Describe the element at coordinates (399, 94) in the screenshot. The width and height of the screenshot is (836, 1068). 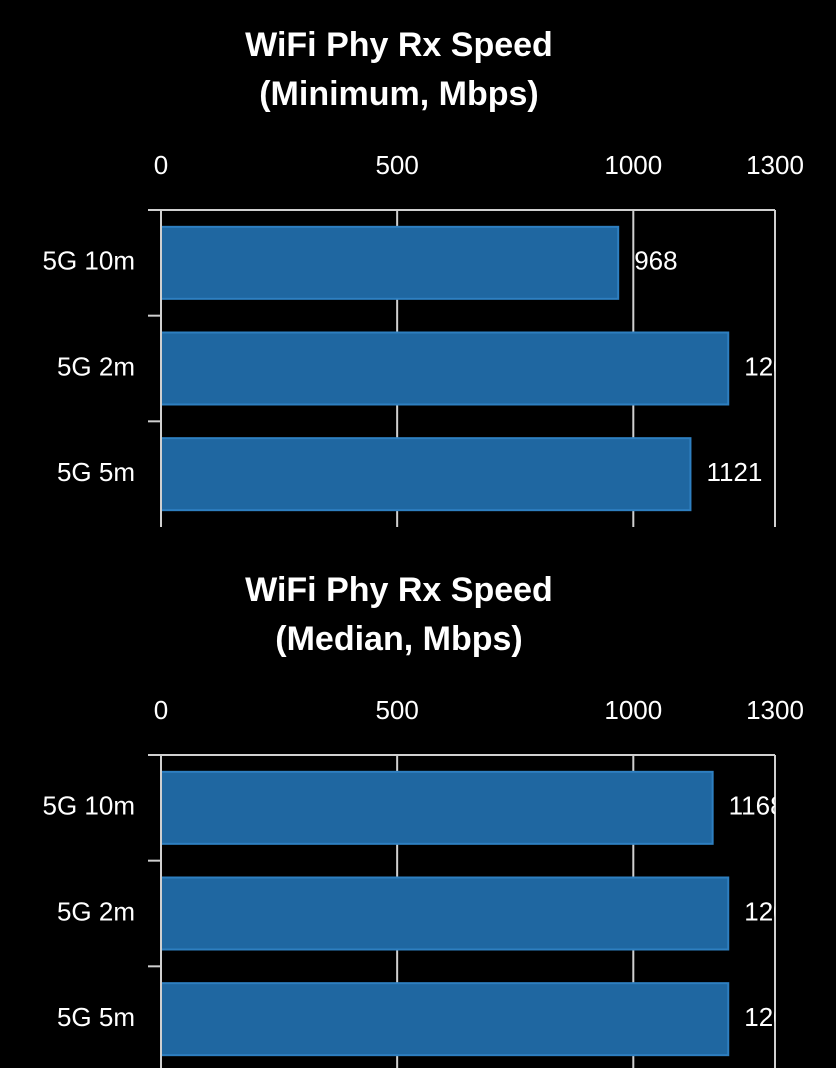
I see `chart-subtitle: (Minimum, Mbps)` at that location.